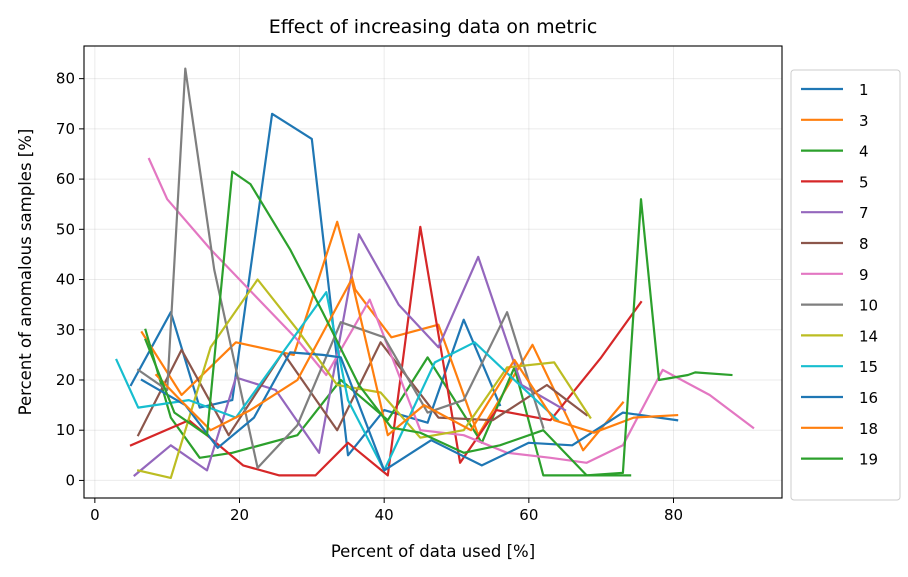 The height and width of the screenshot is (577, 908). Describe the element at coordinates (433, 27) in the screenshot. I see `chart-title: Effect of increasing data on metric` at that location.